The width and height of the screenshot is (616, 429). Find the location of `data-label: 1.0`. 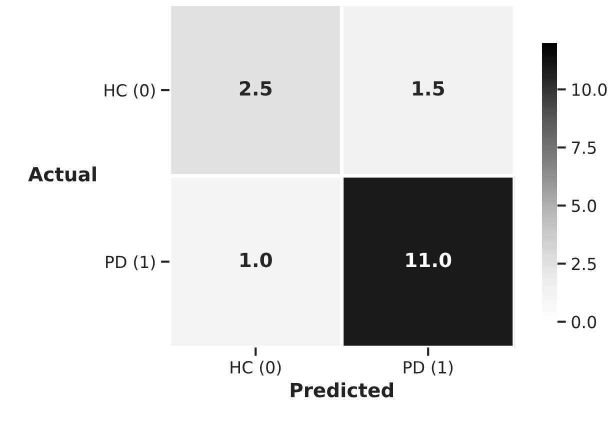

data-label: 1.0 is located at coordinates (256, 260).